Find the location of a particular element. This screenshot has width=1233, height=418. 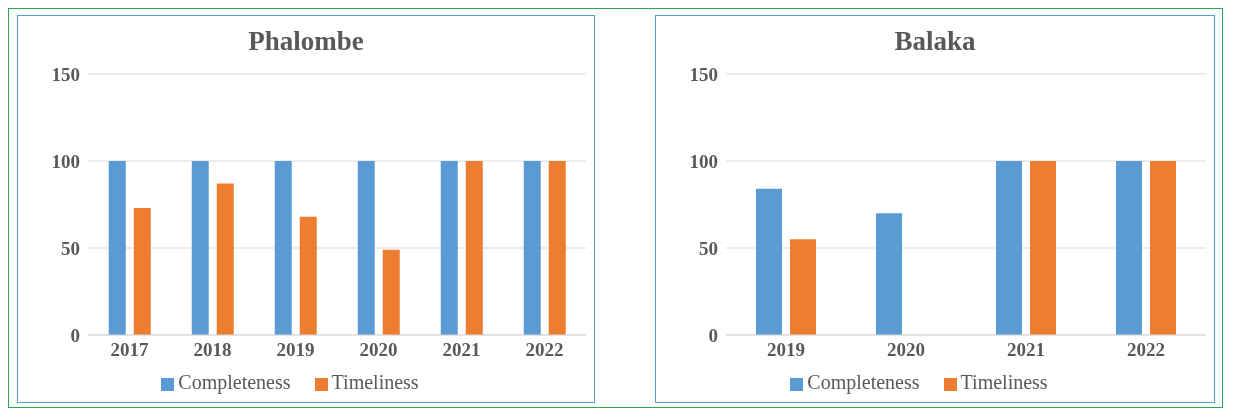

chart-title: Balaka is located at coordinates (935, 41).